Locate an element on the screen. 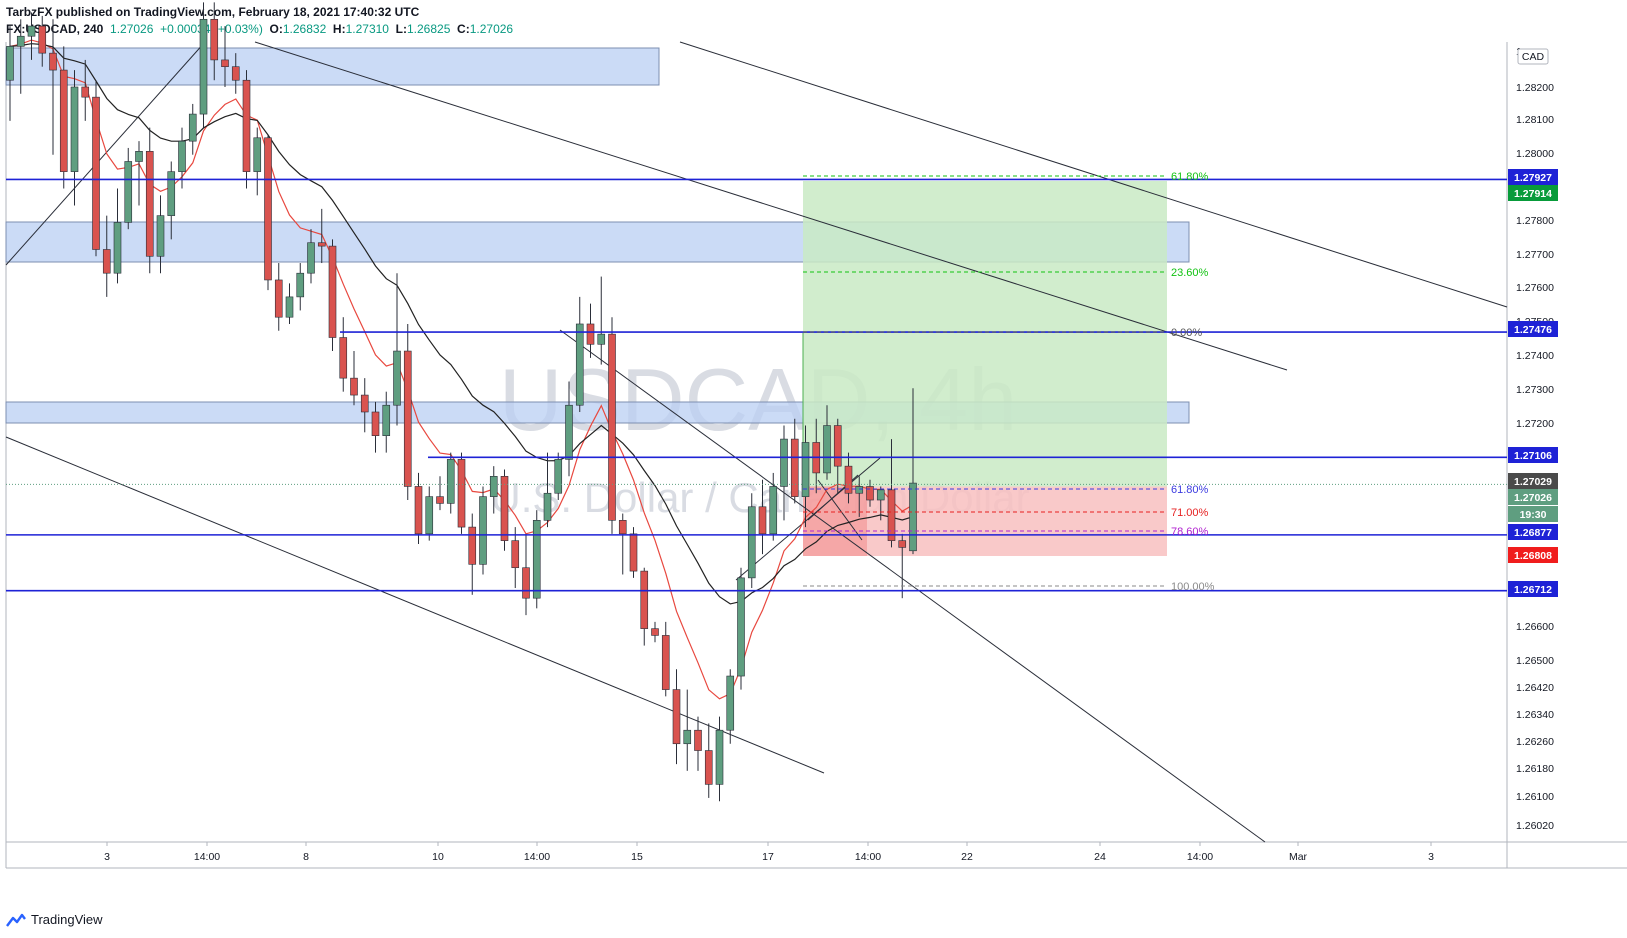  y-tick-label: 1.26180 is located at coordinates (1535, 769).